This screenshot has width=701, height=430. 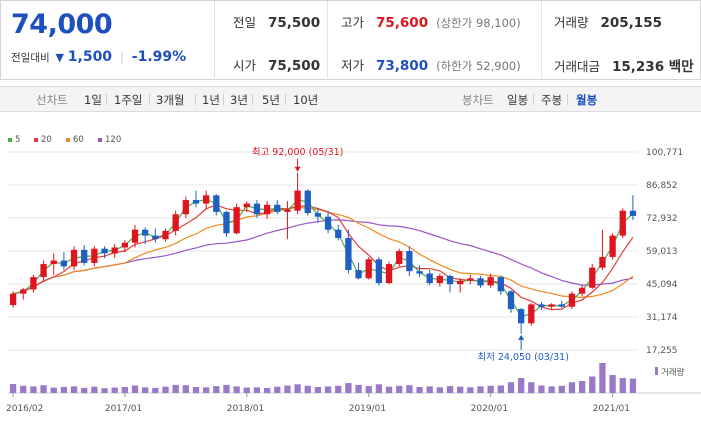 What do you see at coordinates (478, 100) in the screenshot?
I see `candle-chart-label: 봉차트` at bounding box center [478, 100].